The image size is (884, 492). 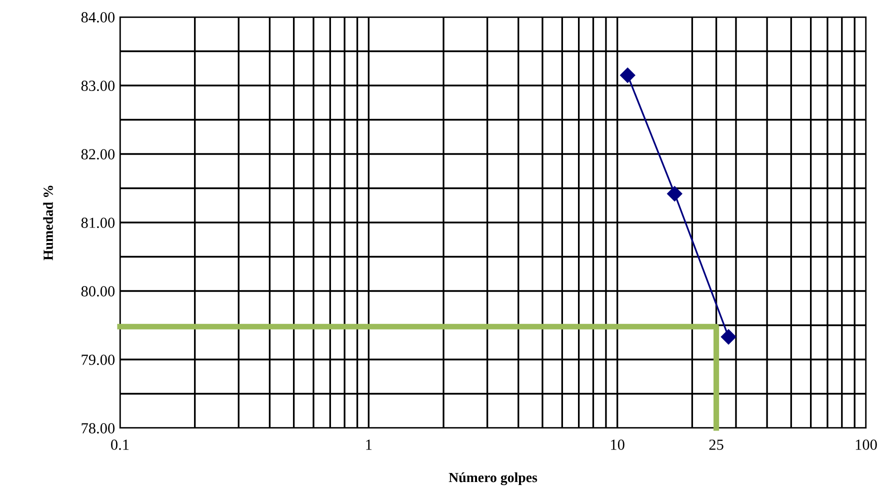 I want to click on x-tick-label: 1, so click(x=369, y=445).